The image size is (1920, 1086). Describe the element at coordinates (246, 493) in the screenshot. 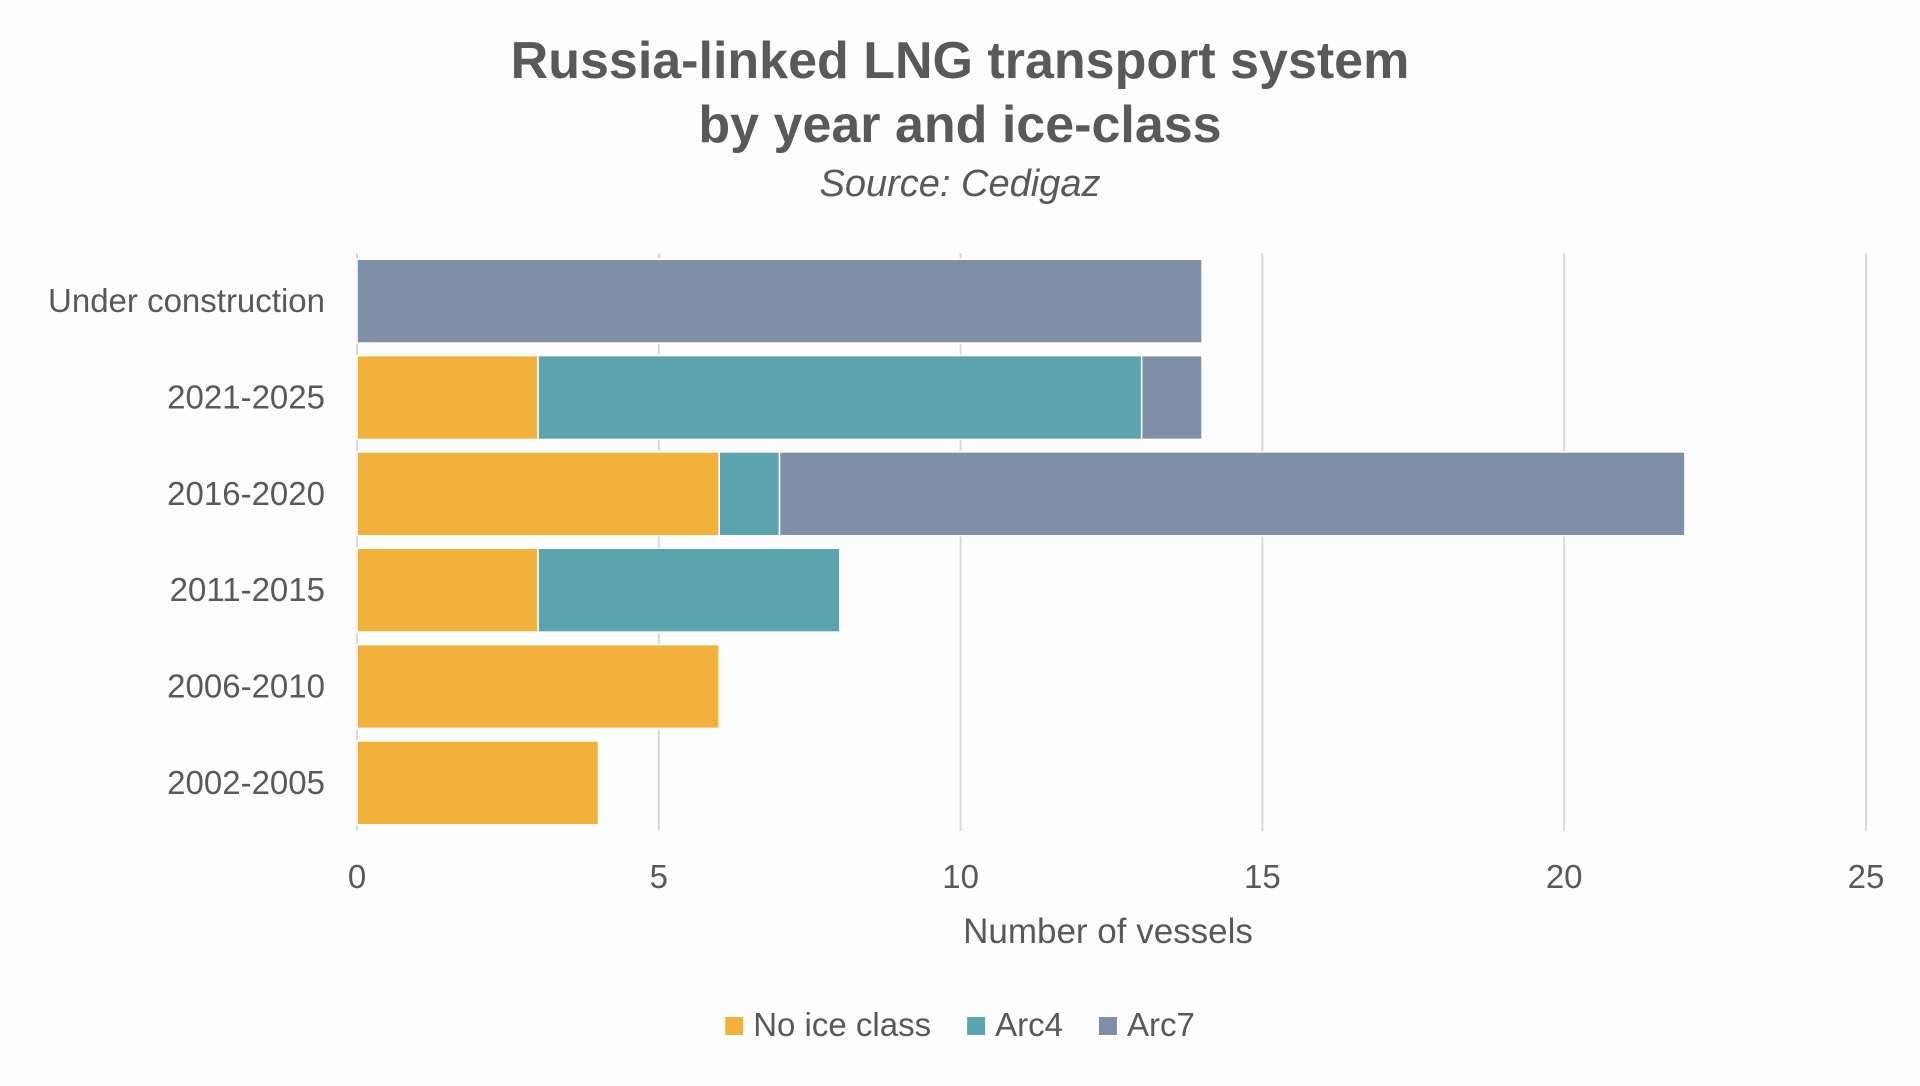

I see `category-label-2016-2020: 2016-2020` at that location.